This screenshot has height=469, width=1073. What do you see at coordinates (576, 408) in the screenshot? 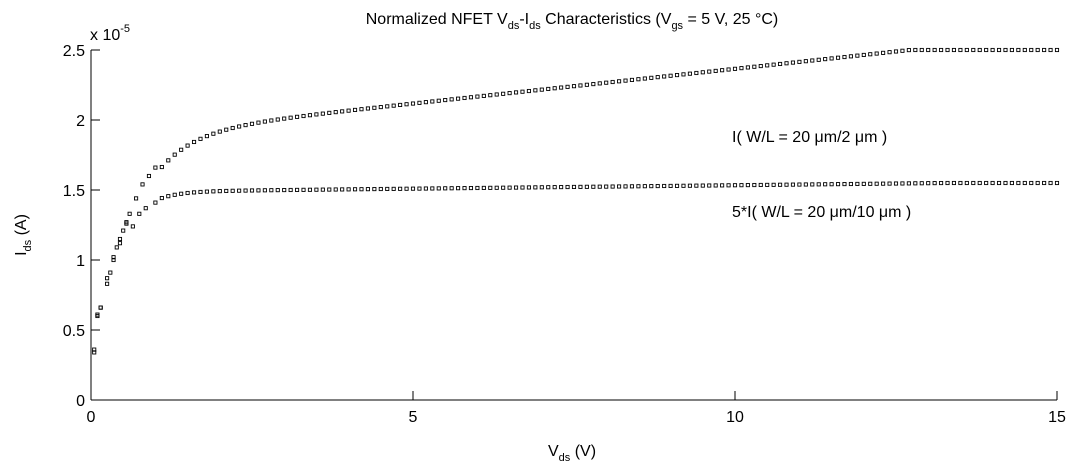
I see `x-ticks: 0 5 10 15` at bounding box center [576, 408].